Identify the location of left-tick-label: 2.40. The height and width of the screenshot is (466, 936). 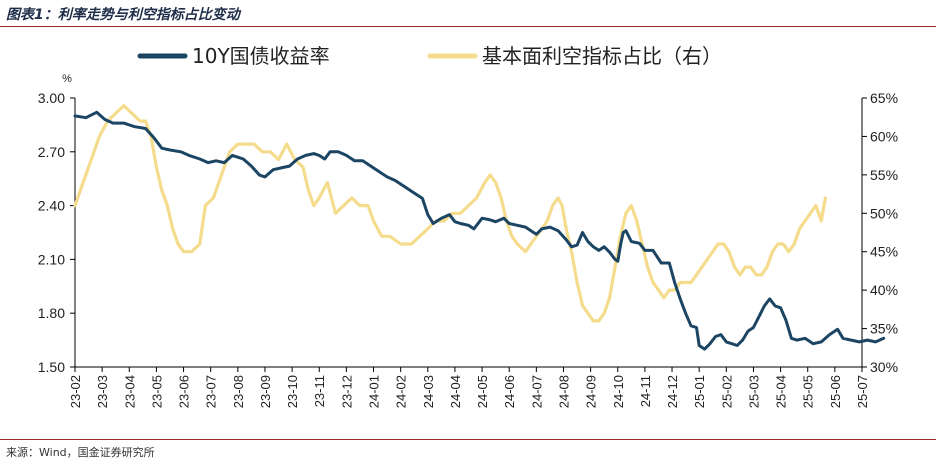
(51, 206).